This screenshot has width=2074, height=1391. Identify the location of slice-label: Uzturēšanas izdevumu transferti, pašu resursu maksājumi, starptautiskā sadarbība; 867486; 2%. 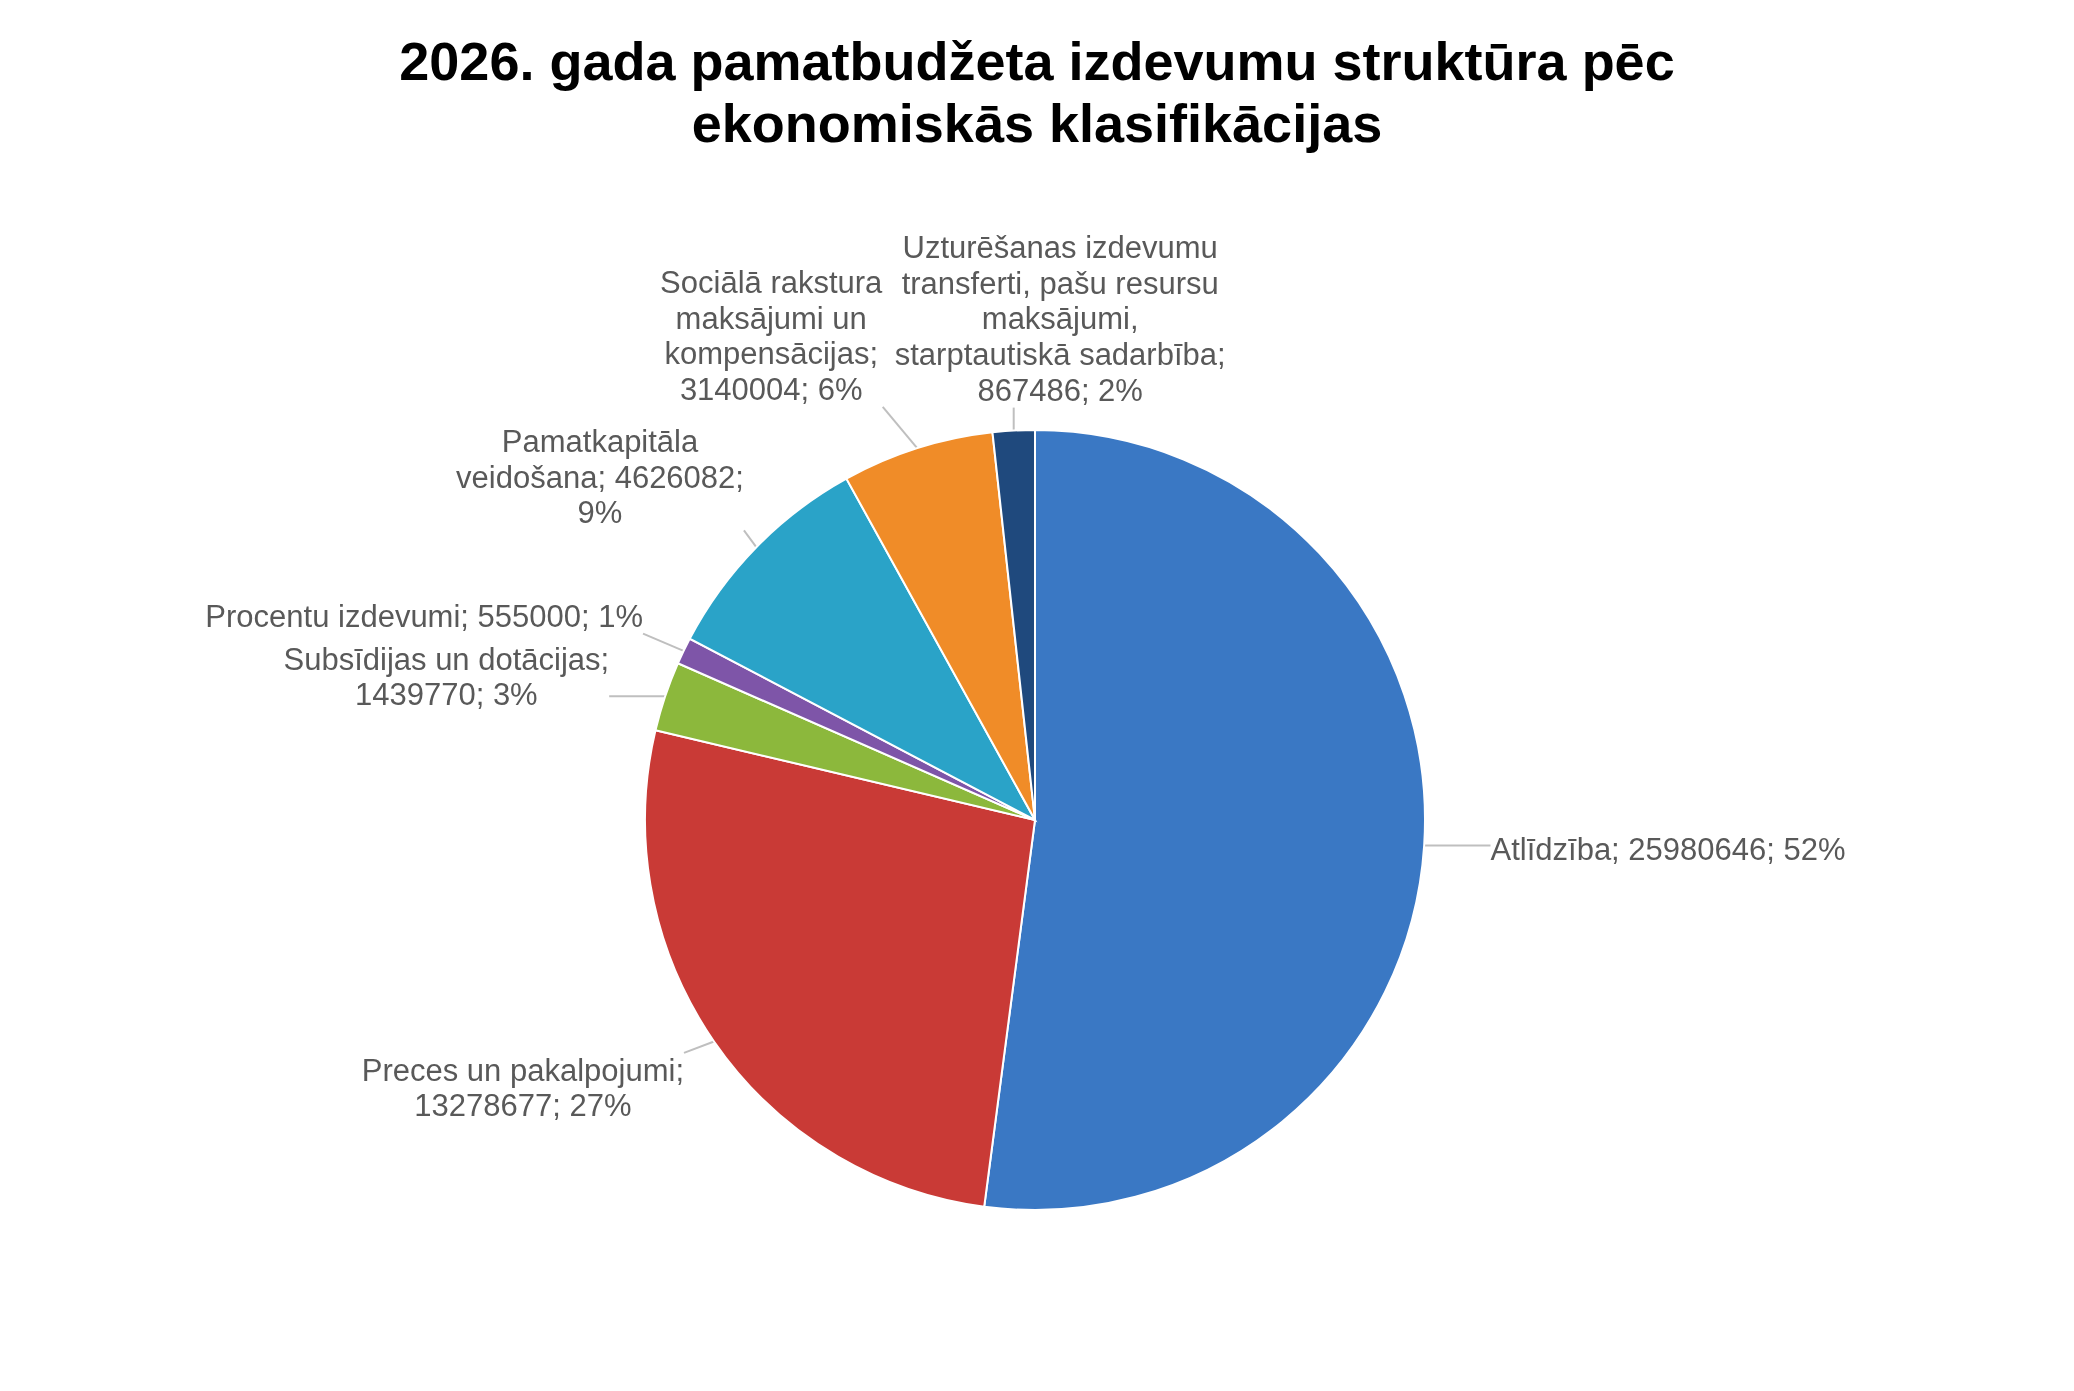
(1060, 319).